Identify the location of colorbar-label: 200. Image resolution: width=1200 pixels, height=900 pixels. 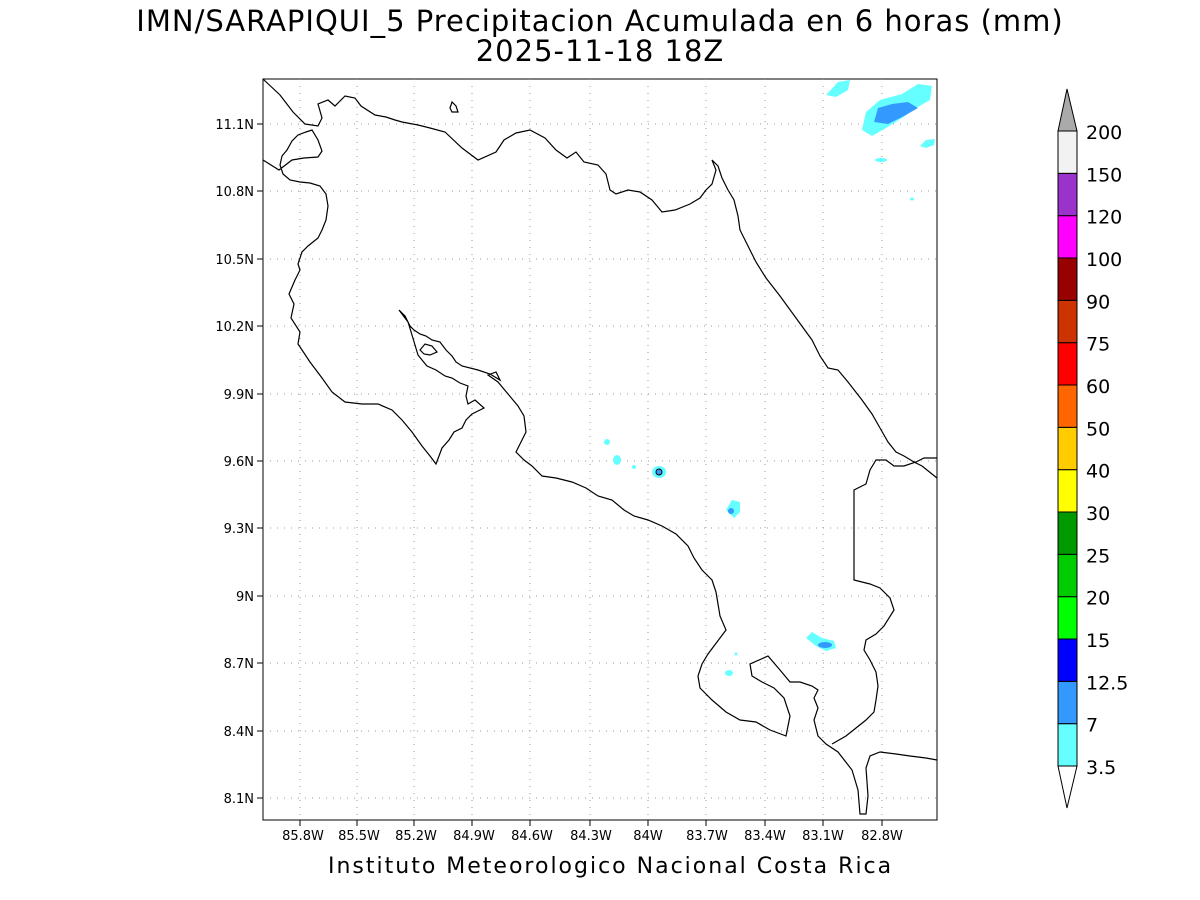
(1104, 133).